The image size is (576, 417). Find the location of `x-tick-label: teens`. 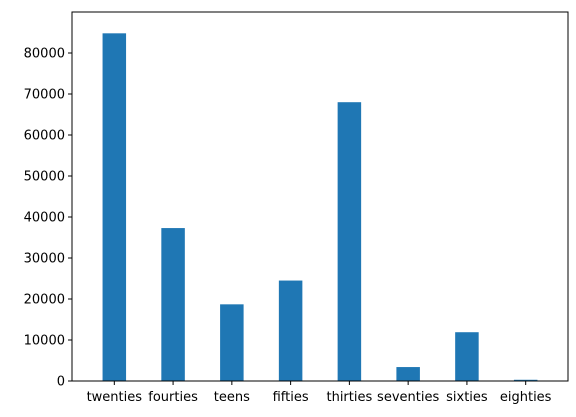

x-tick-label: teens is located at coordinates (232, 397).